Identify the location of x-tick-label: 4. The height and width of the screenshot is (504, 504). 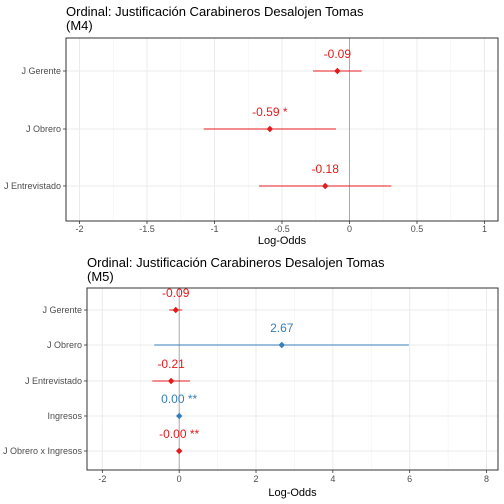
(332, 479).